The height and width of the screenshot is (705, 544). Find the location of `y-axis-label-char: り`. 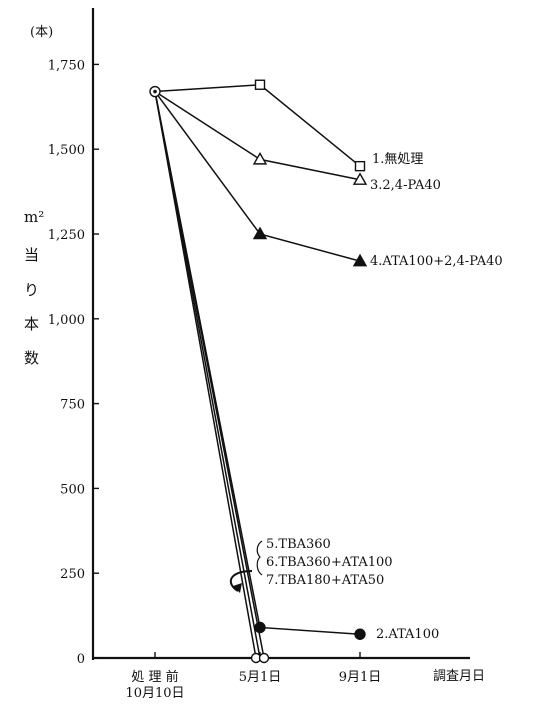

y-axis-label-char: り is located at coordinates (31, 290).